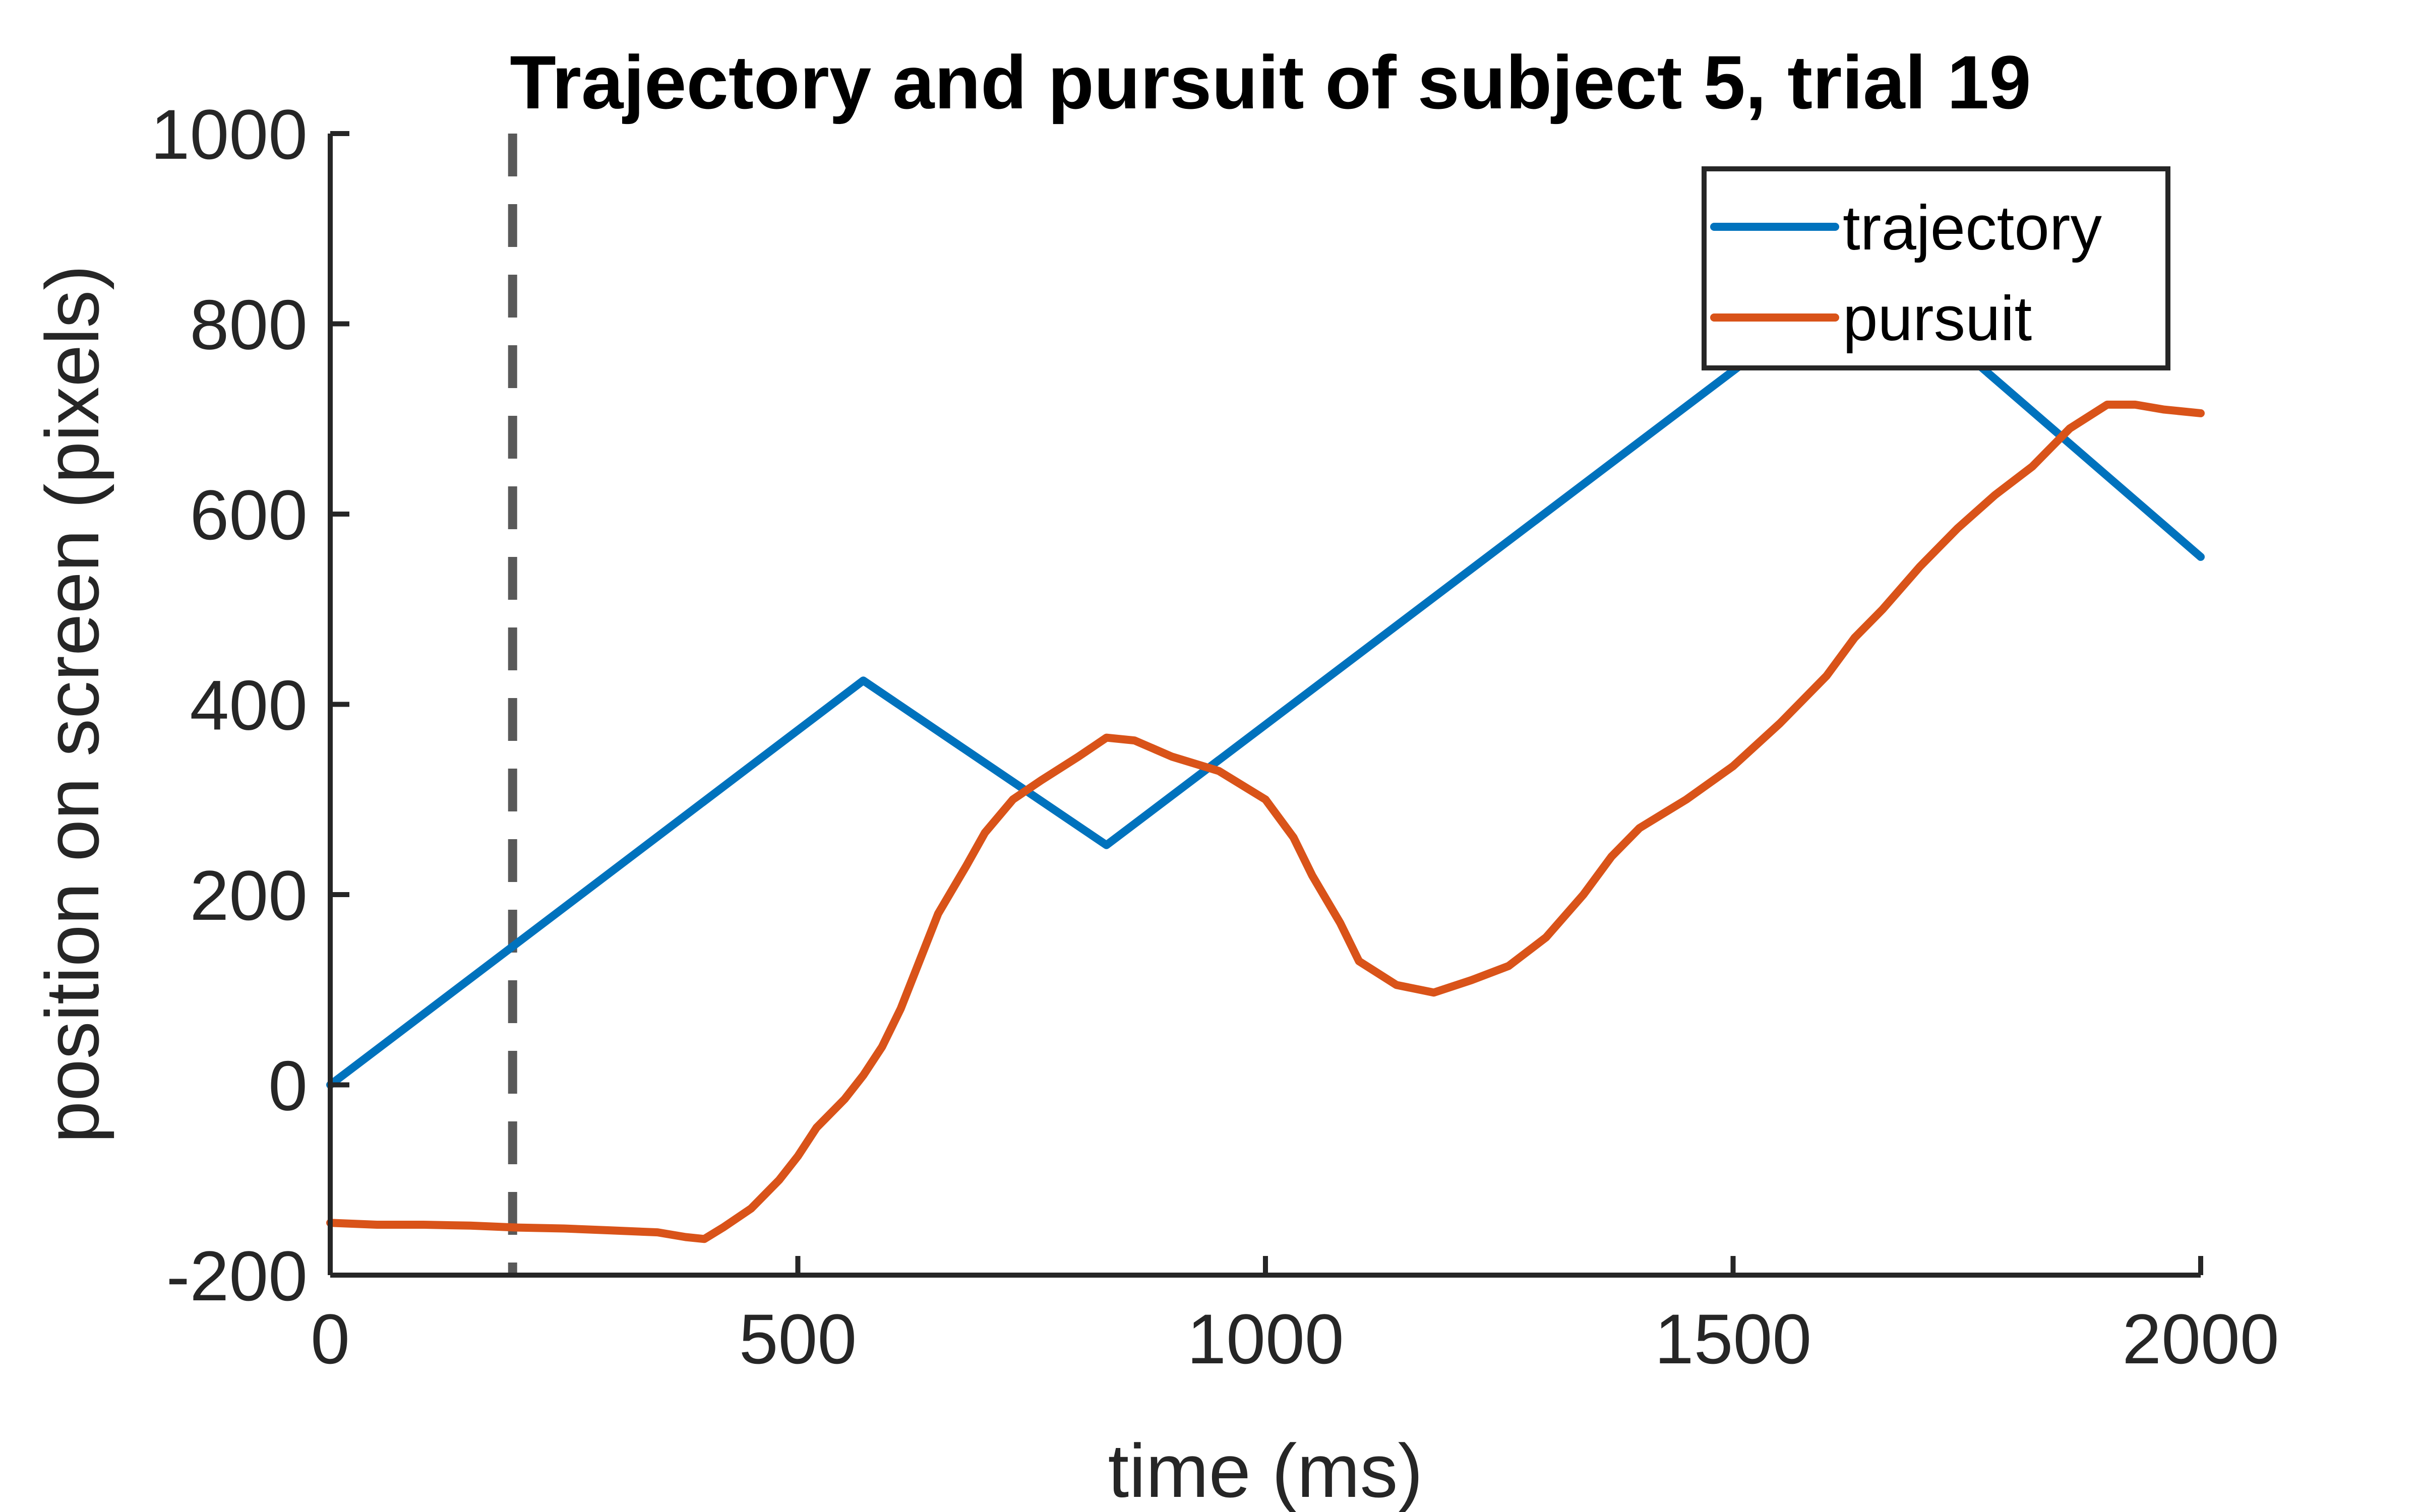 The height and width of the screenshot is (1512, 2420). I want to click on x-tick-label: 1500, so click(1733, 1338).